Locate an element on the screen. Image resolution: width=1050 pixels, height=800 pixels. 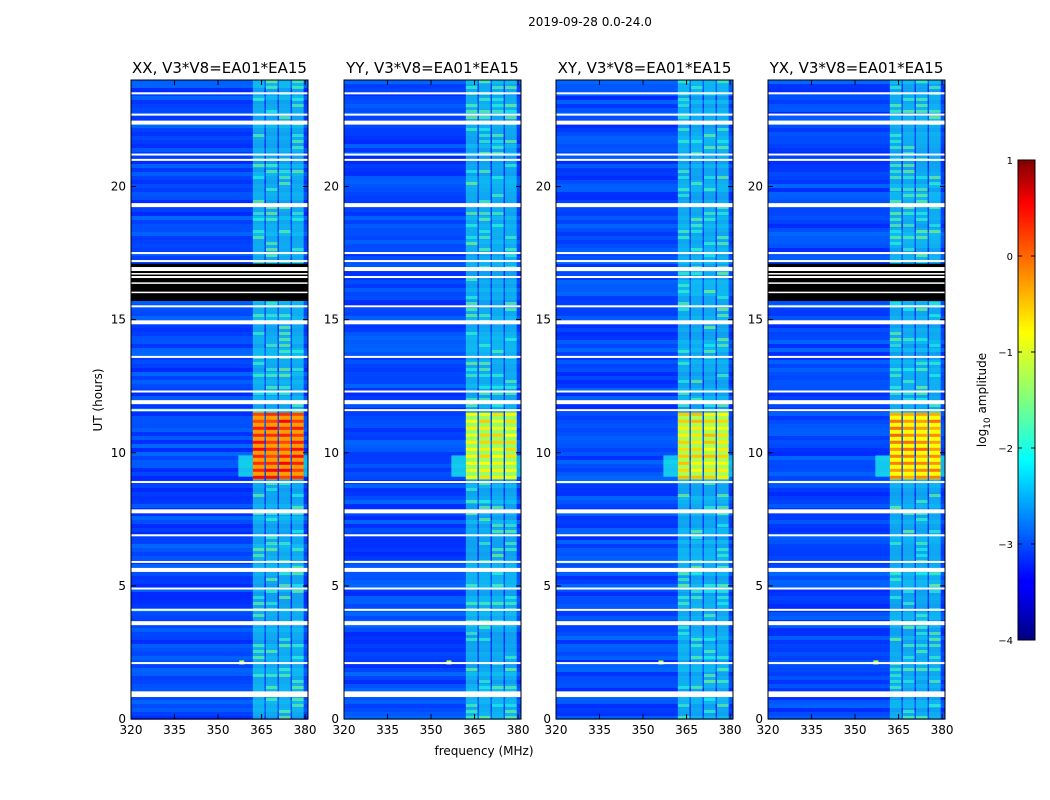
signal-halo is located at coordinates (305, 466).